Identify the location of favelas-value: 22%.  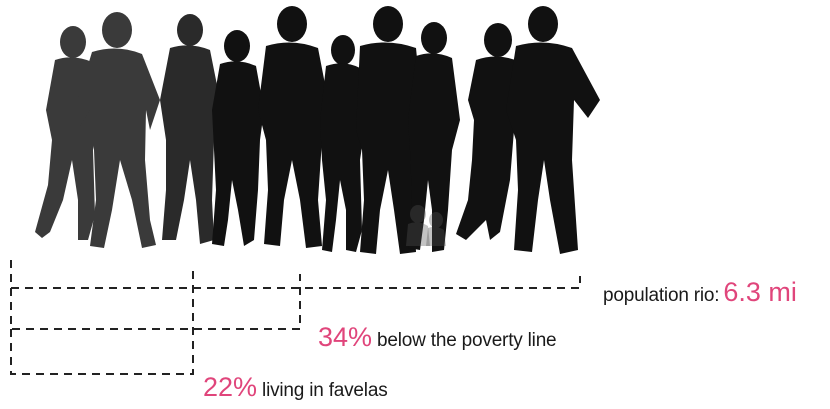
(230, 387).